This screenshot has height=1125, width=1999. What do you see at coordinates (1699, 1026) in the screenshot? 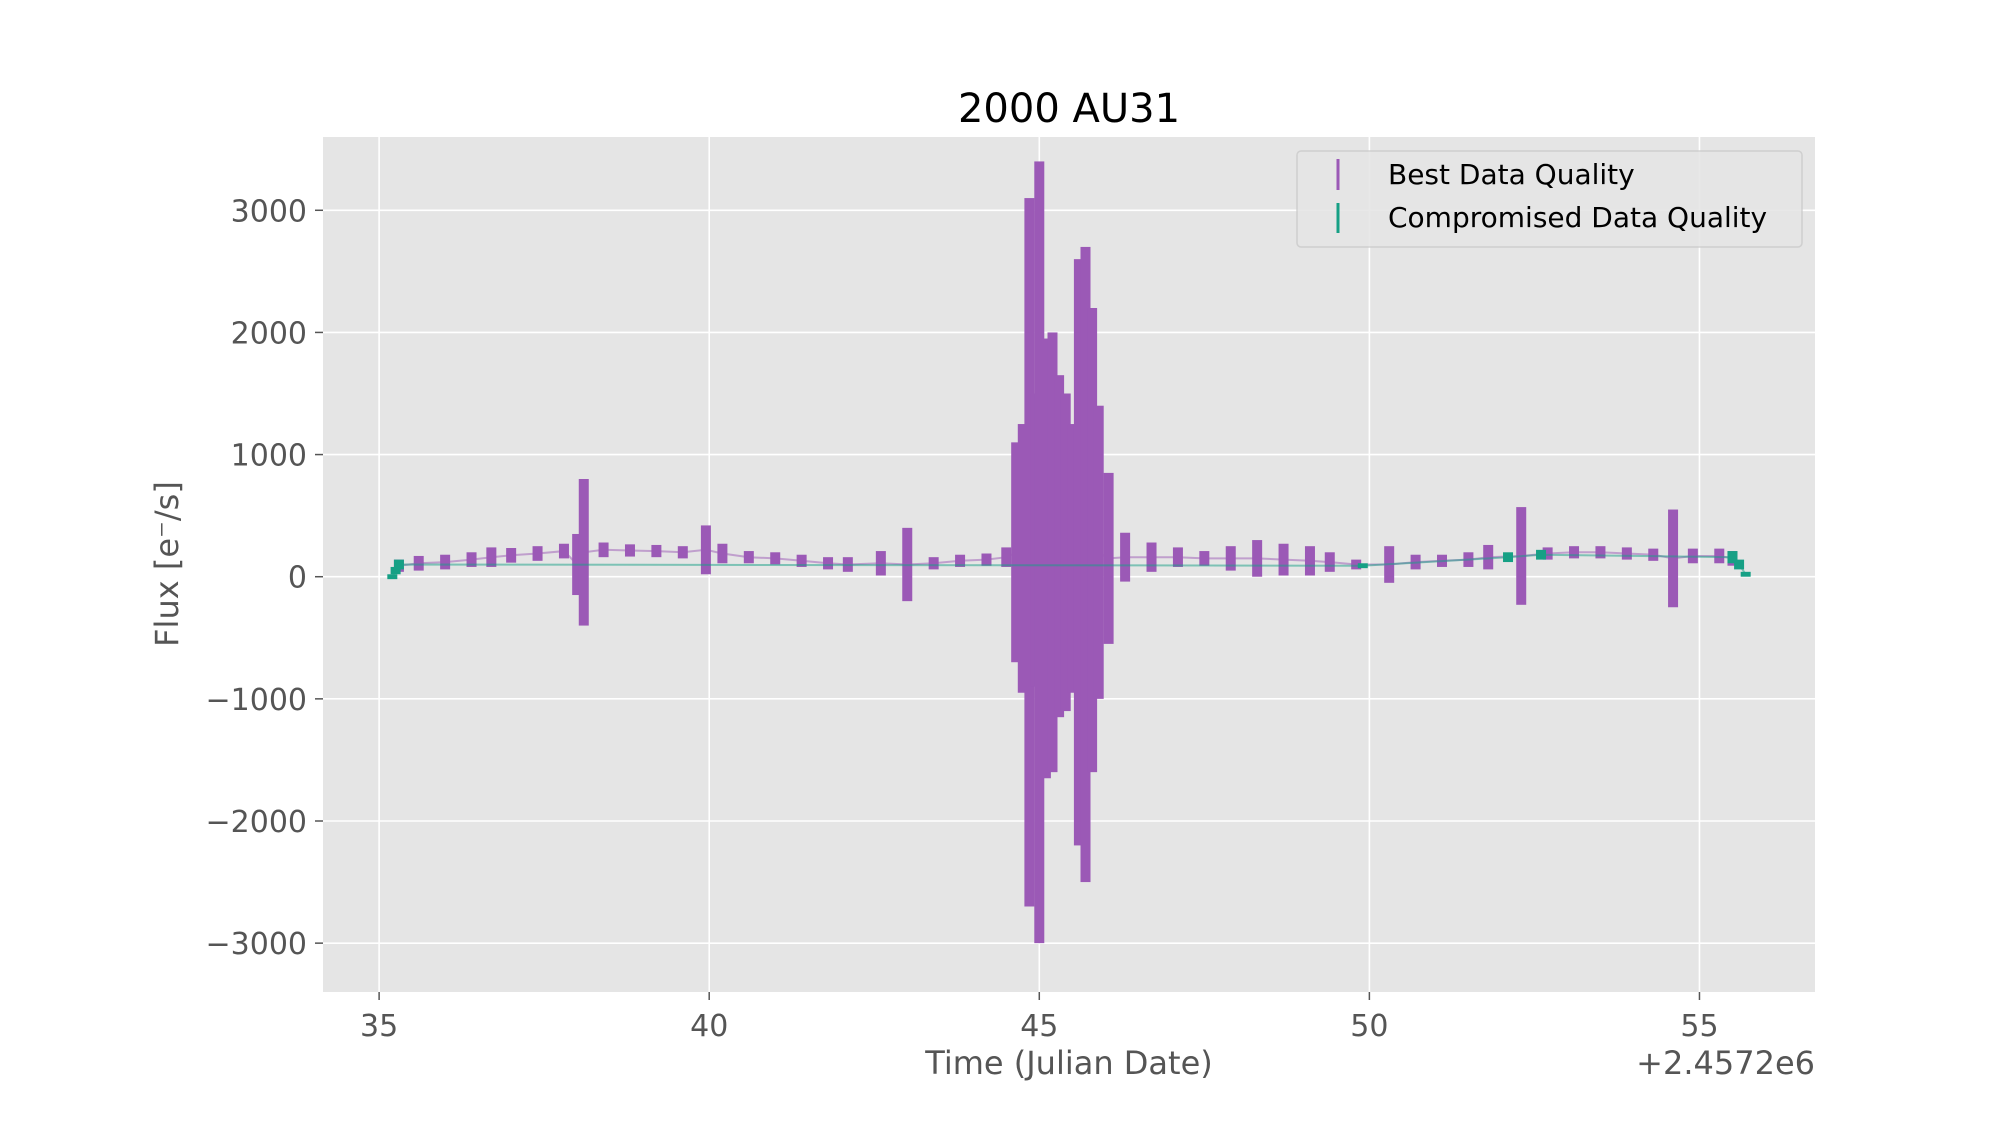
I see `x-tick-label: 55` at bounding box center [1699, 1026].